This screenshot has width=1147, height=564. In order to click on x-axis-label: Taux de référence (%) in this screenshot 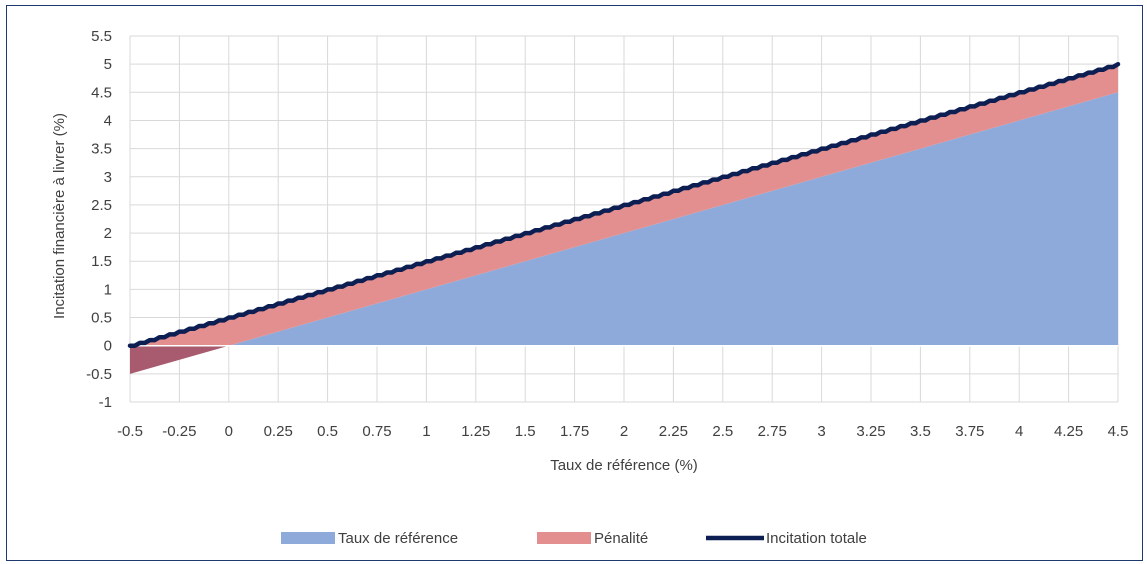, I will do `click(624, 465)`.